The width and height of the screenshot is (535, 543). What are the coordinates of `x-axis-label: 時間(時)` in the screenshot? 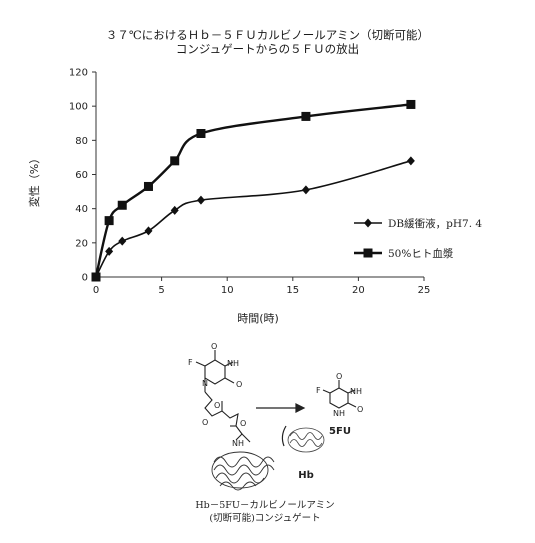 It's located at (258, 318).